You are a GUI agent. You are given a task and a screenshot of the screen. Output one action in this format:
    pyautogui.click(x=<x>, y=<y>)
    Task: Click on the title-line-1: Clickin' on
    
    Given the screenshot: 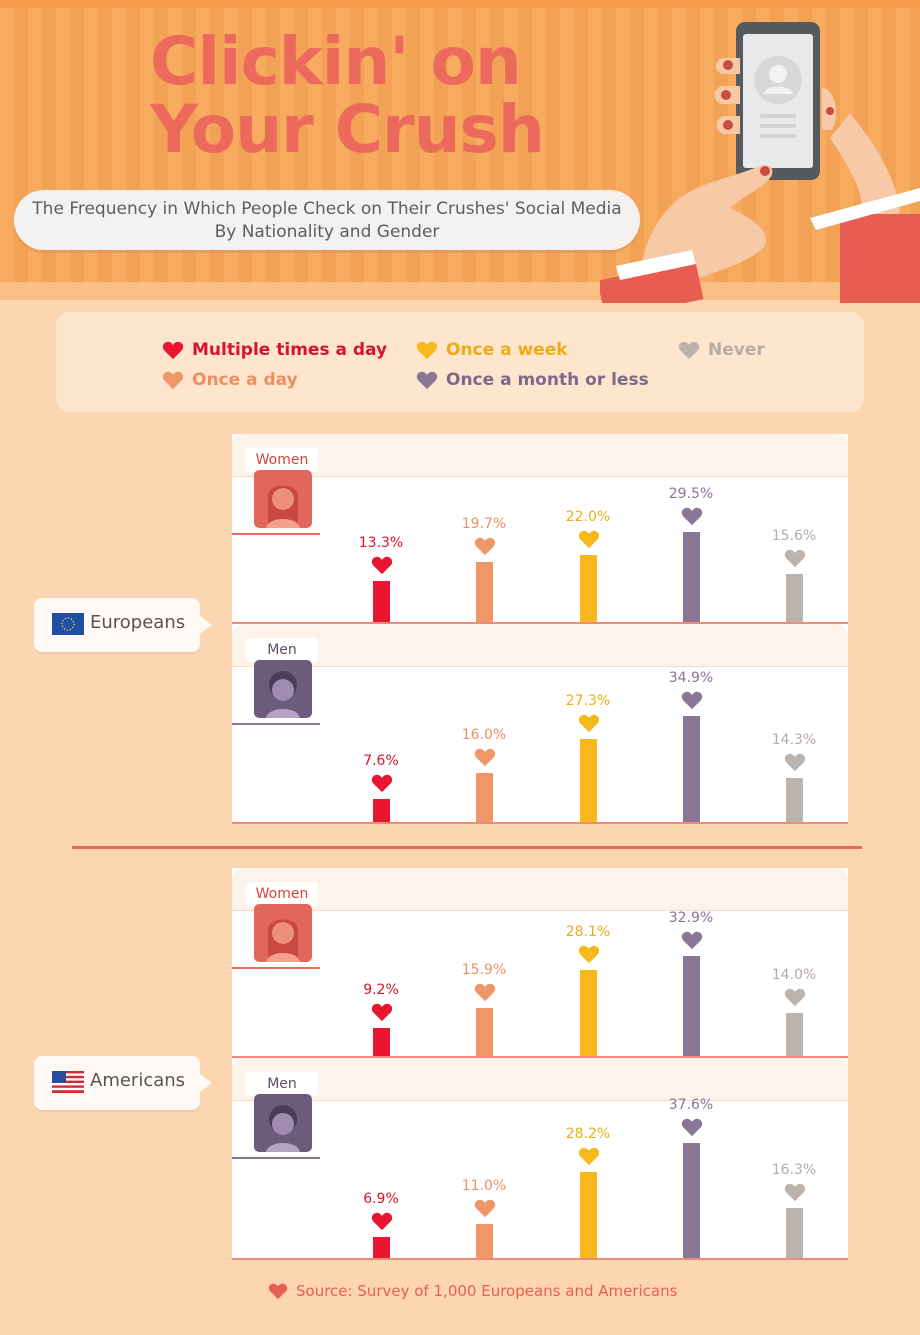 What is the action you would take?
    pyautogui.click(x=336, y=61)
    